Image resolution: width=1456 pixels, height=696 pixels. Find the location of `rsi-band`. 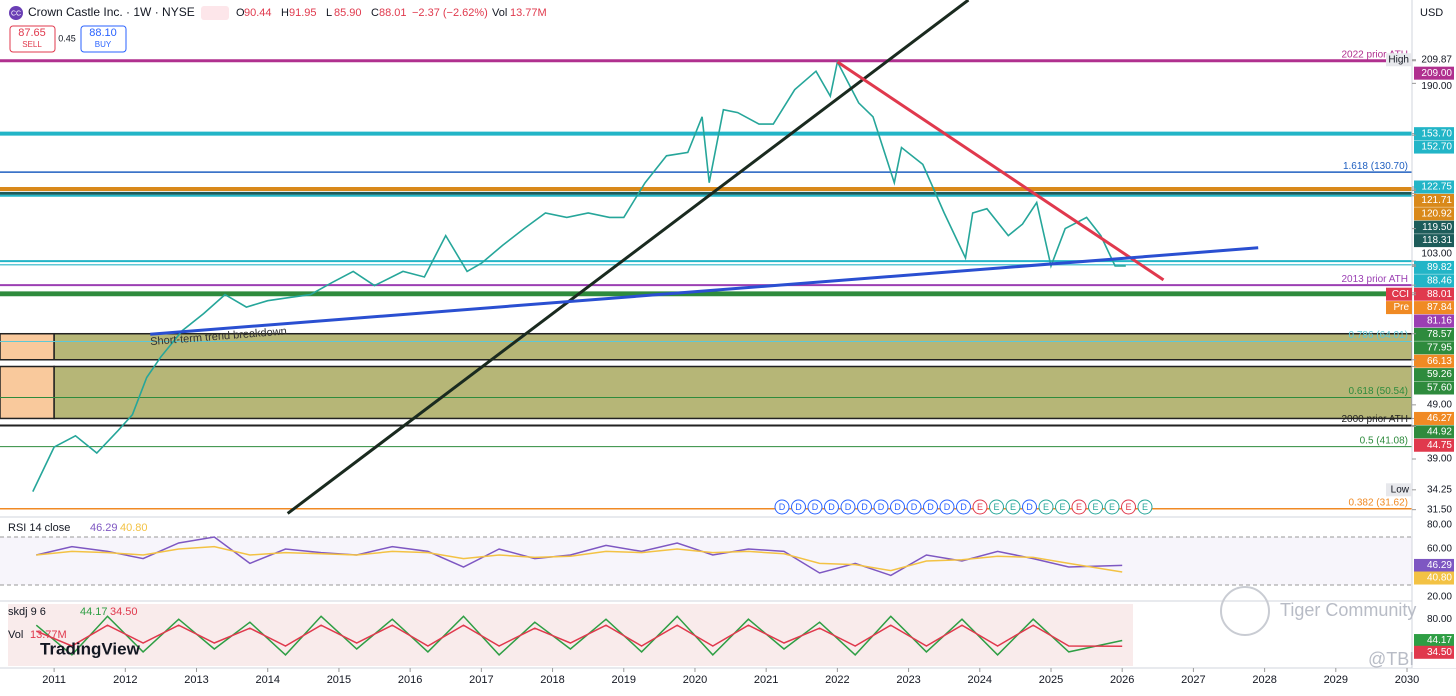

rsi-band is located at coordinates (706, 560).